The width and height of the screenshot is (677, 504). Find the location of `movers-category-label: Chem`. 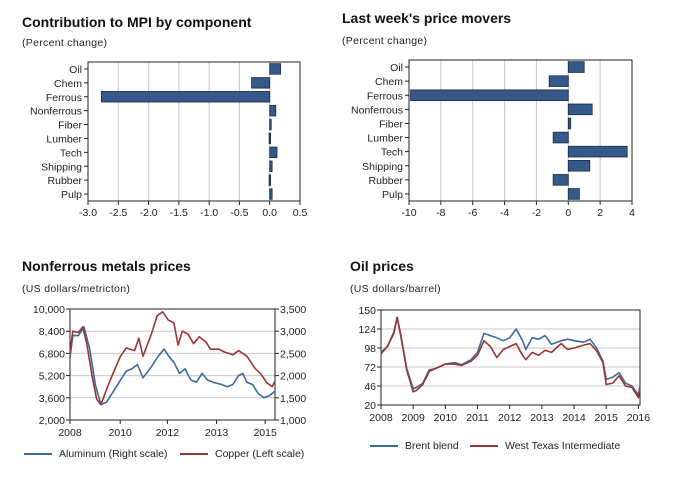

movers-category-label: Chem is located at coordinates (389, 82).